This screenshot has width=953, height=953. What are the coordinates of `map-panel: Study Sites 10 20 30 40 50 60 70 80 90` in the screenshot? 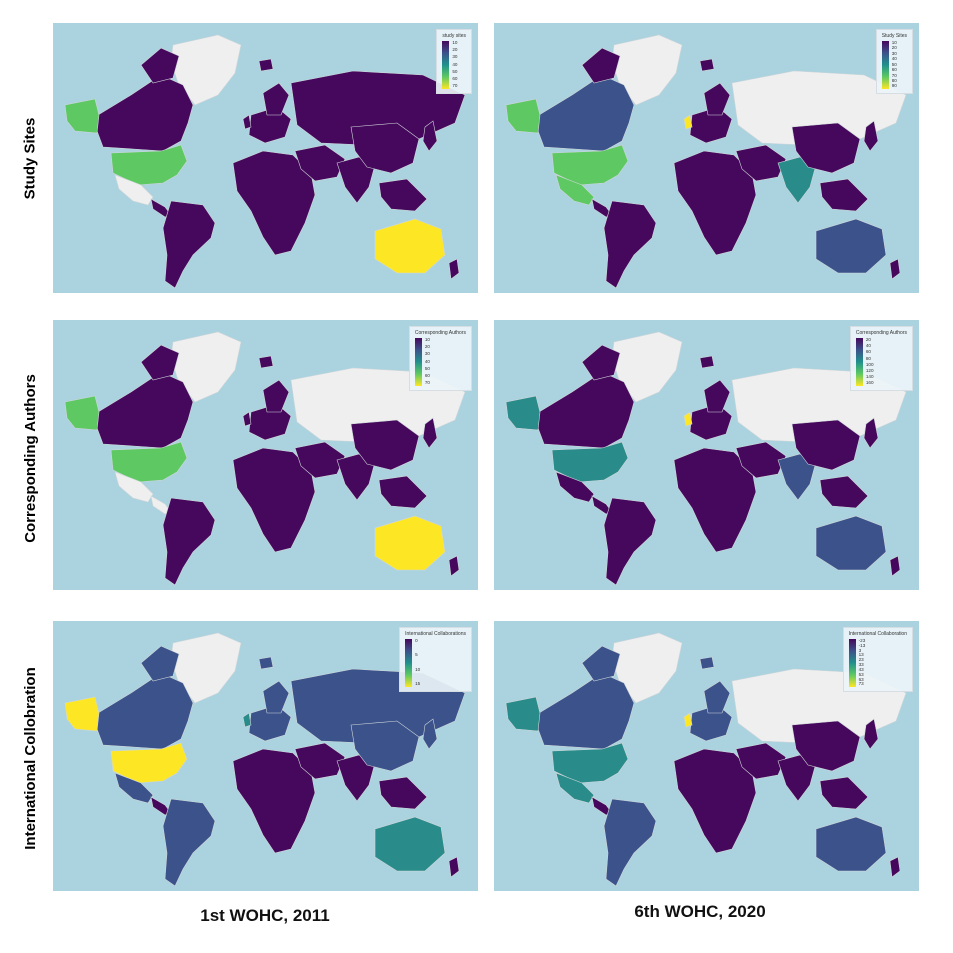 It's located at (706, 158).